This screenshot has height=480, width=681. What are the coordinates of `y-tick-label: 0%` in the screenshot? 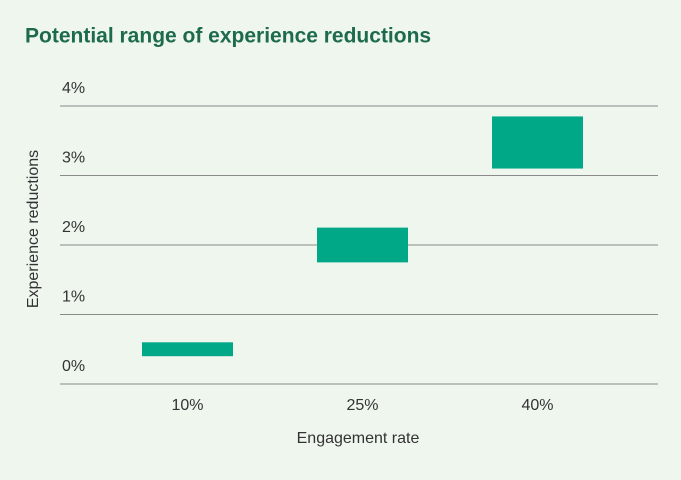 It's located at (73, 366).